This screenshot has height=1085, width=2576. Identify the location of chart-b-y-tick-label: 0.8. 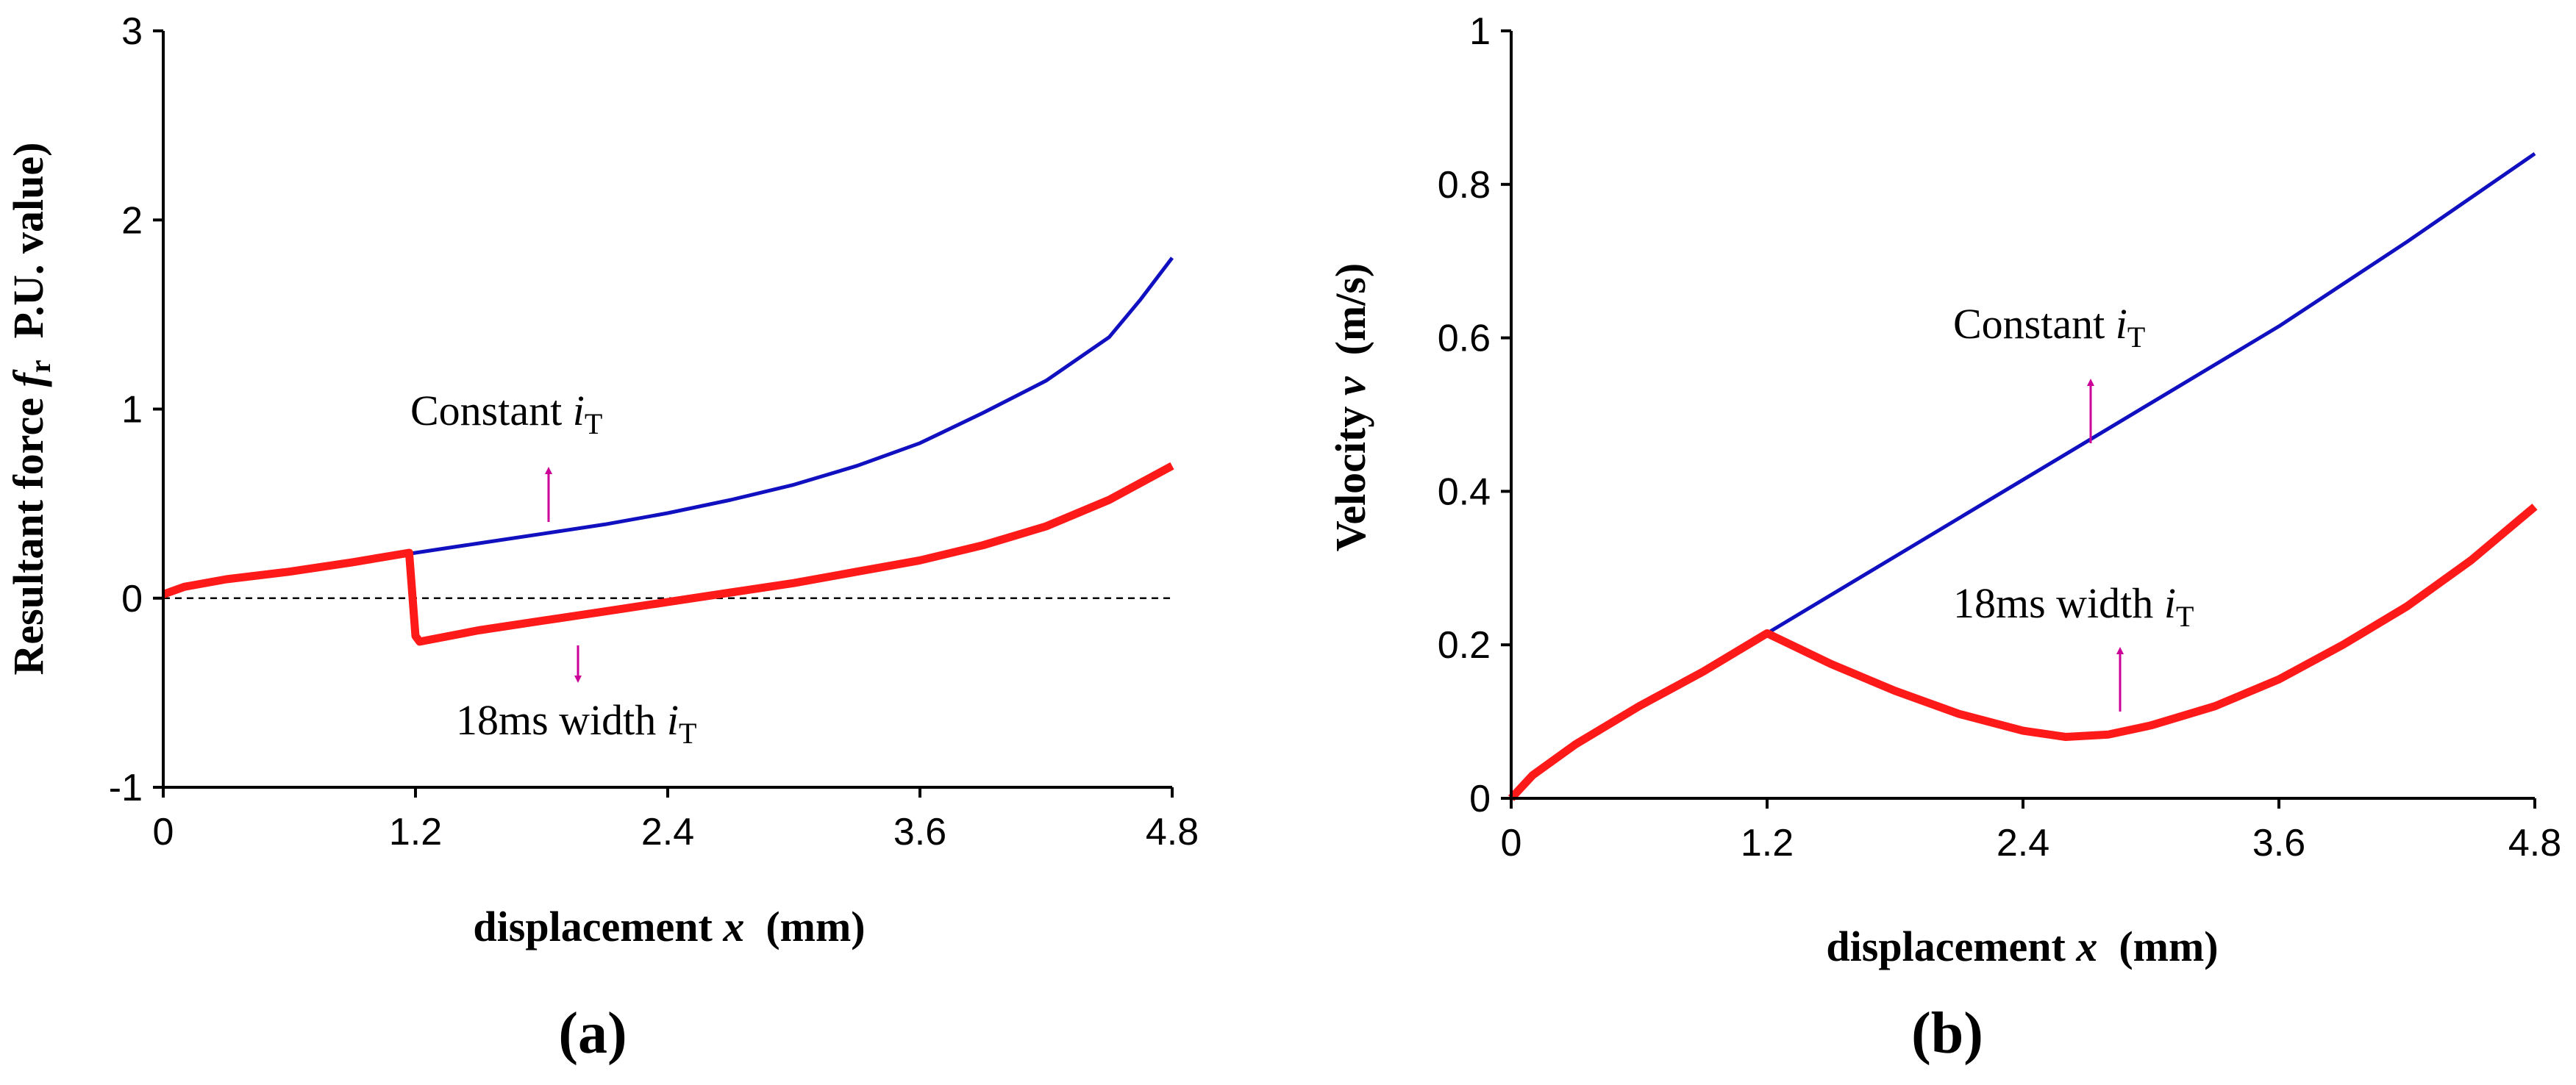
(1464, 185).